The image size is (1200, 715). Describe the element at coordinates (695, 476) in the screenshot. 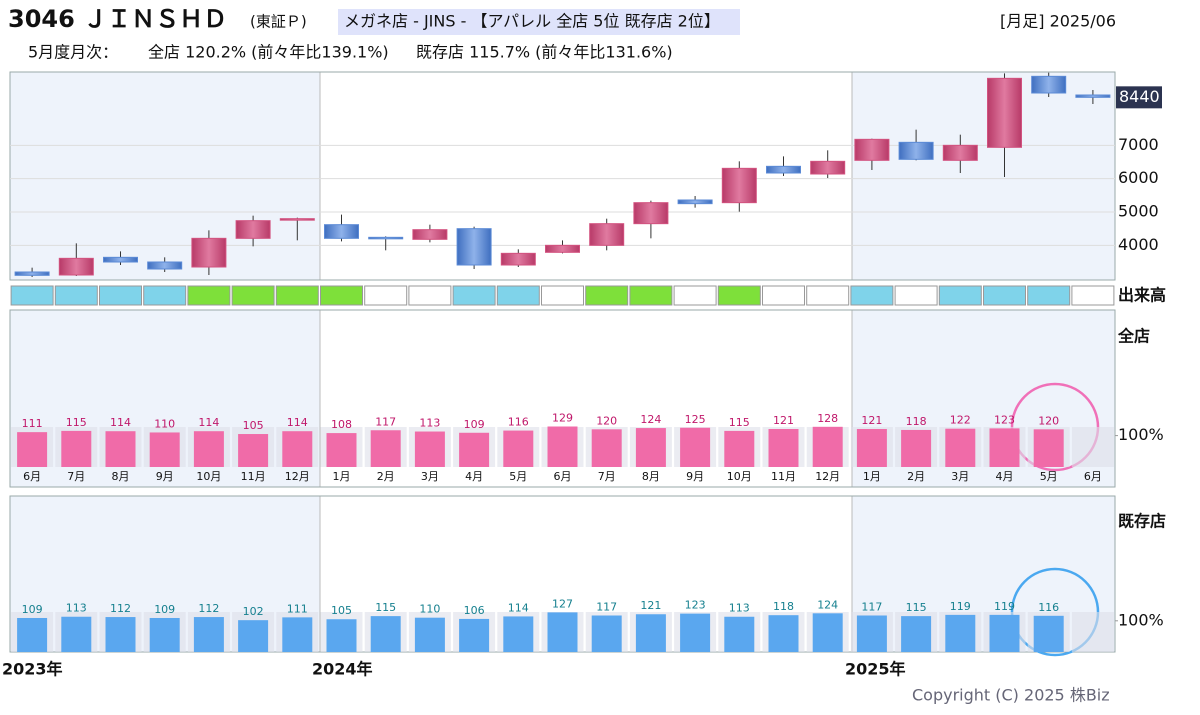

I see `x-tick-label: 9月` at that location.